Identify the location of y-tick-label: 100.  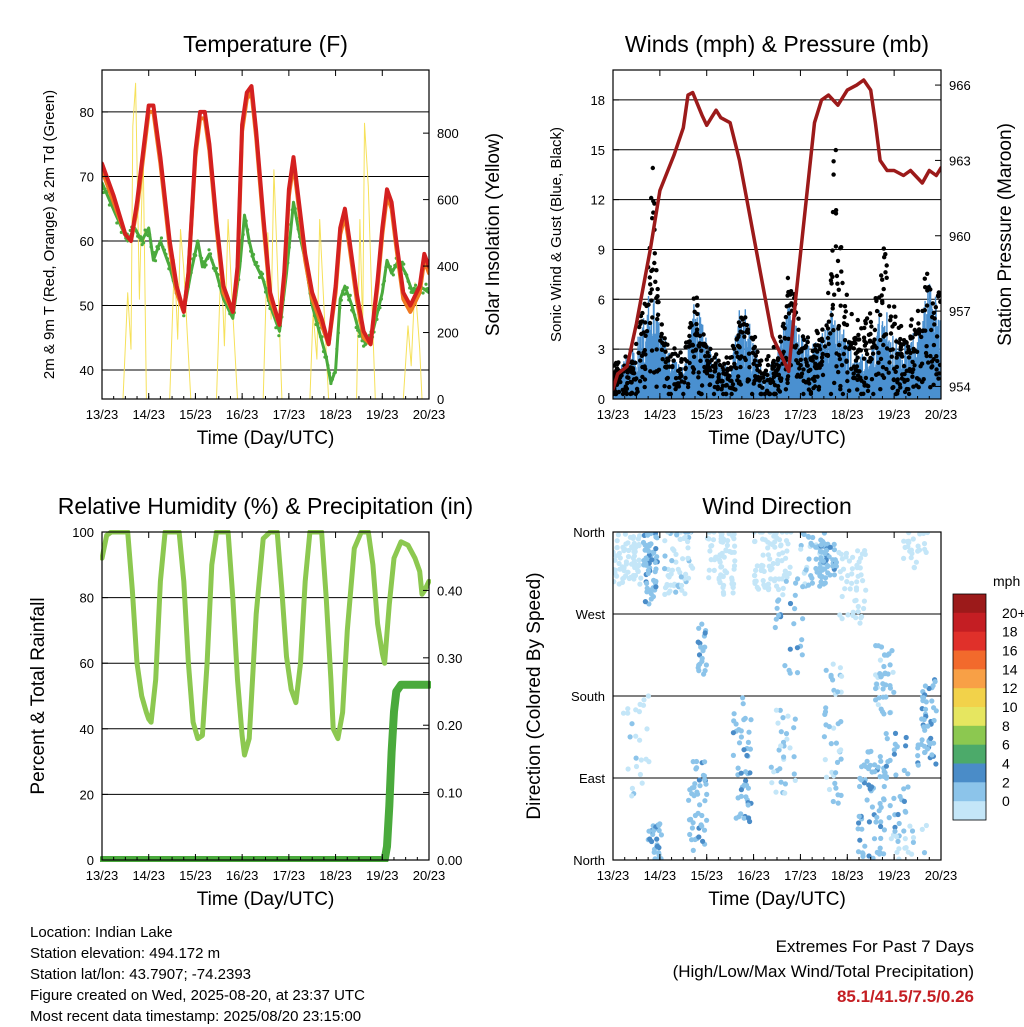
(83, 532).